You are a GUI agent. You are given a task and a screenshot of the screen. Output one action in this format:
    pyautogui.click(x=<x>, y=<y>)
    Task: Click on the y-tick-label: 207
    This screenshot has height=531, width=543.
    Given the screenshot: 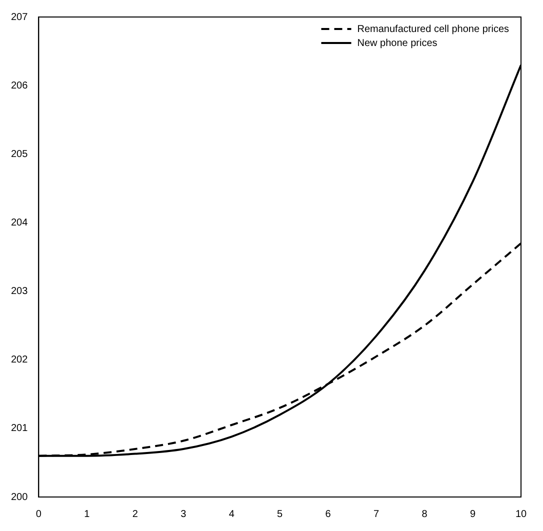 What is the action you would take?
    pyautogui.click(x=19, y=17)
    